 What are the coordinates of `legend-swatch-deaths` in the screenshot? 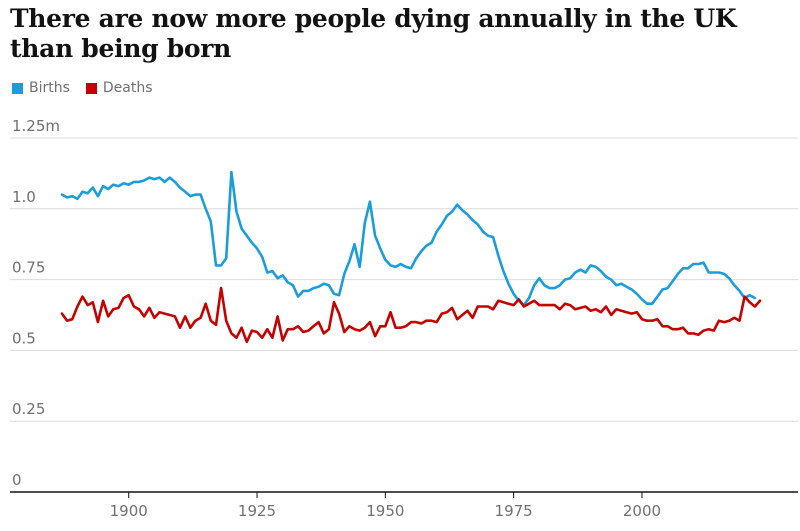 It's located at (91, 88).